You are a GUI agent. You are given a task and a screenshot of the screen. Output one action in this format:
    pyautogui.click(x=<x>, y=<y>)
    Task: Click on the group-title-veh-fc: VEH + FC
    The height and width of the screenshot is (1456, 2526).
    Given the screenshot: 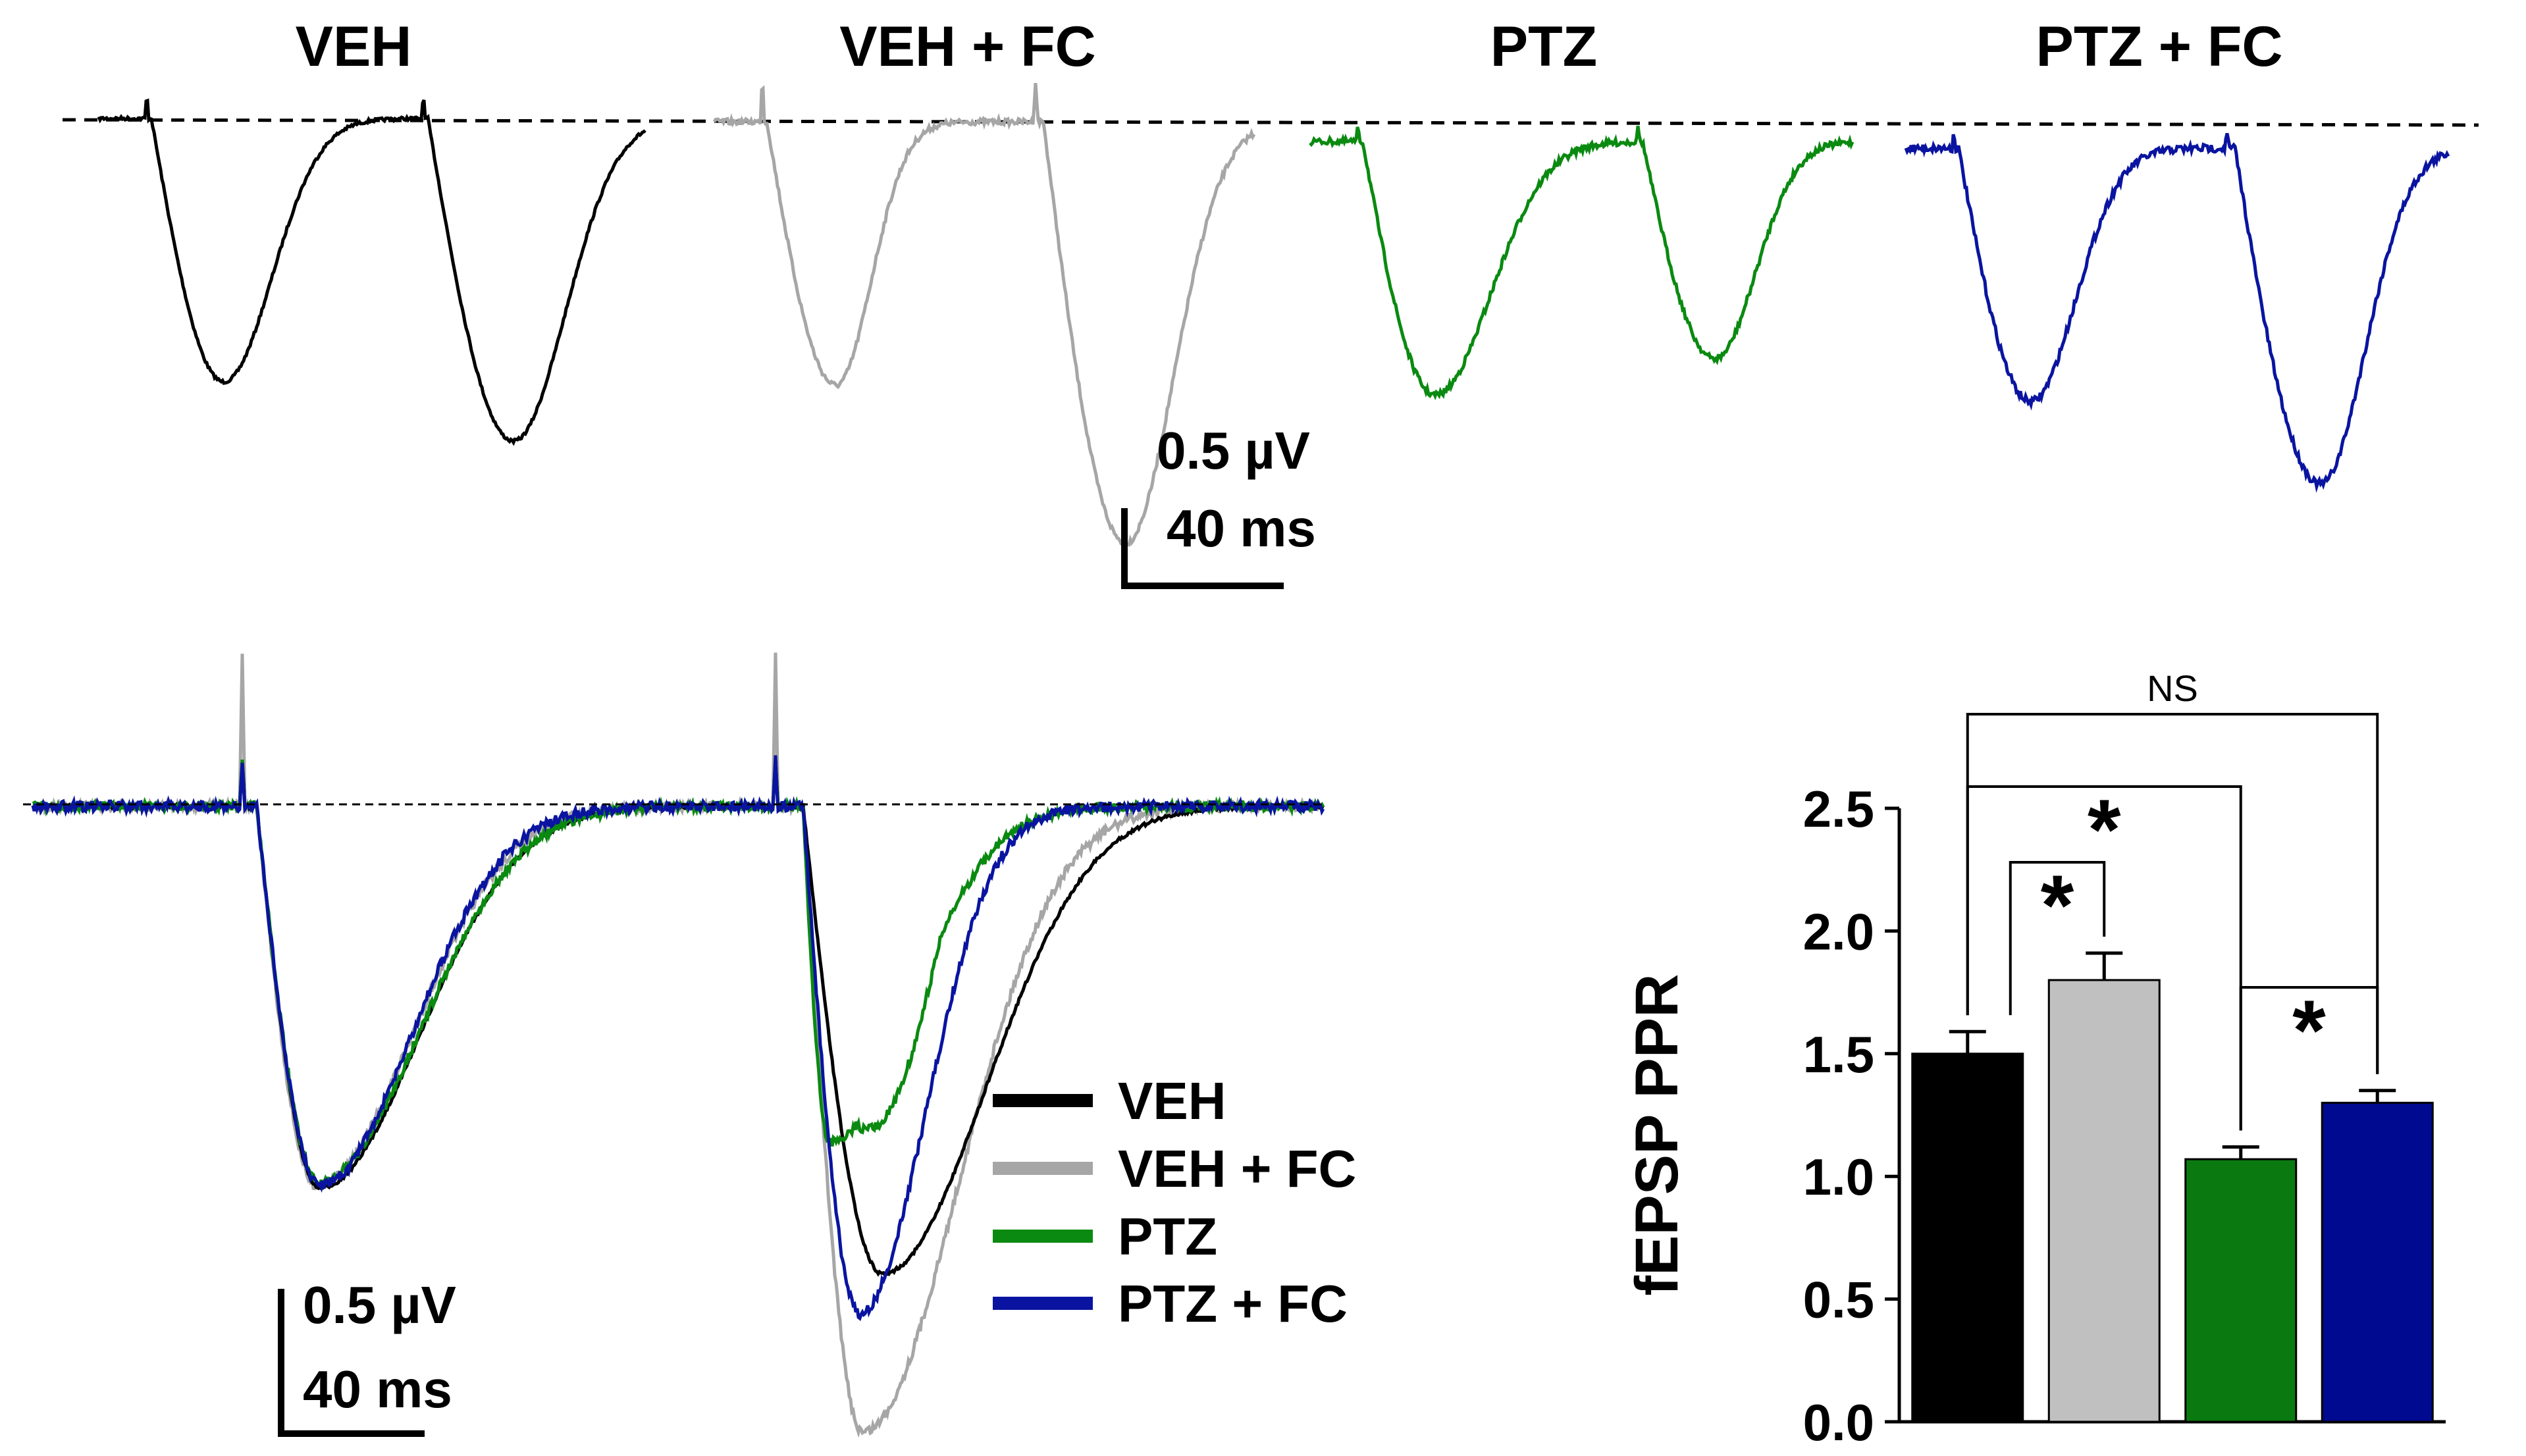 What is the action you would take?
    pyautogui.click(x=967, y=46)
    